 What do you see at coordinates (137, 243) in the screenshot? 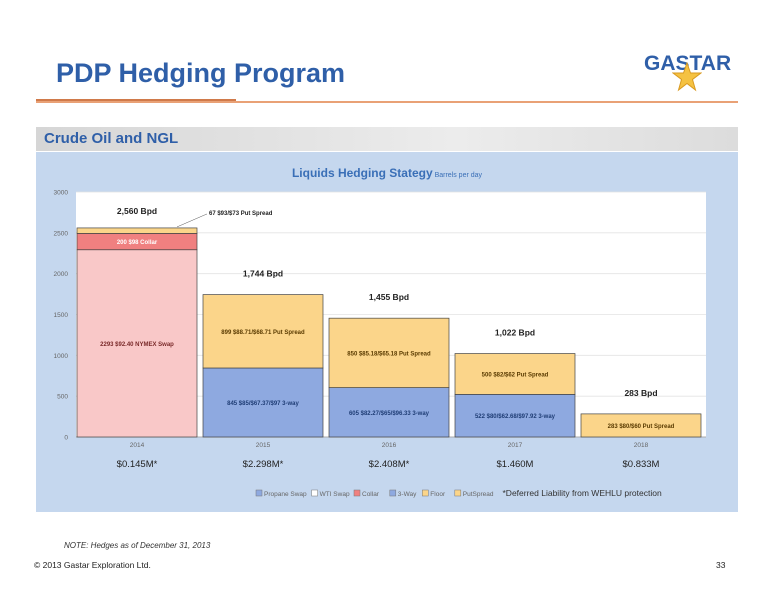
I see `segment-label: 200 $98 Collar` at bounding box center [137, 243].